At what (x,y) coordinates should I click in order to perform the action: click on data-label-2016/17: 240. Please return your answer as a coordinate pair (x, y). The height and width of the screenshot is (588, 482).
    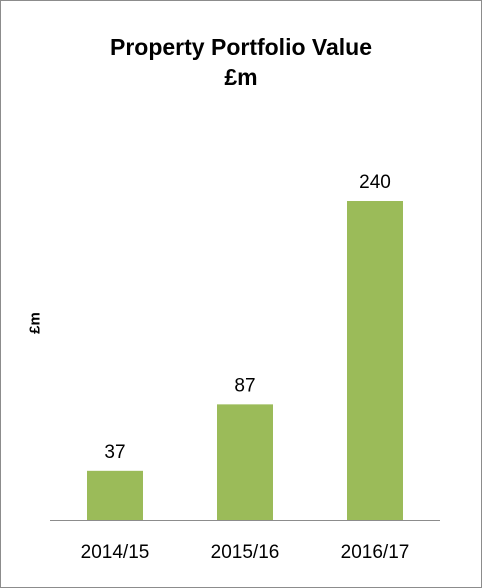
    Looking at the image, I should click on (375, 182).